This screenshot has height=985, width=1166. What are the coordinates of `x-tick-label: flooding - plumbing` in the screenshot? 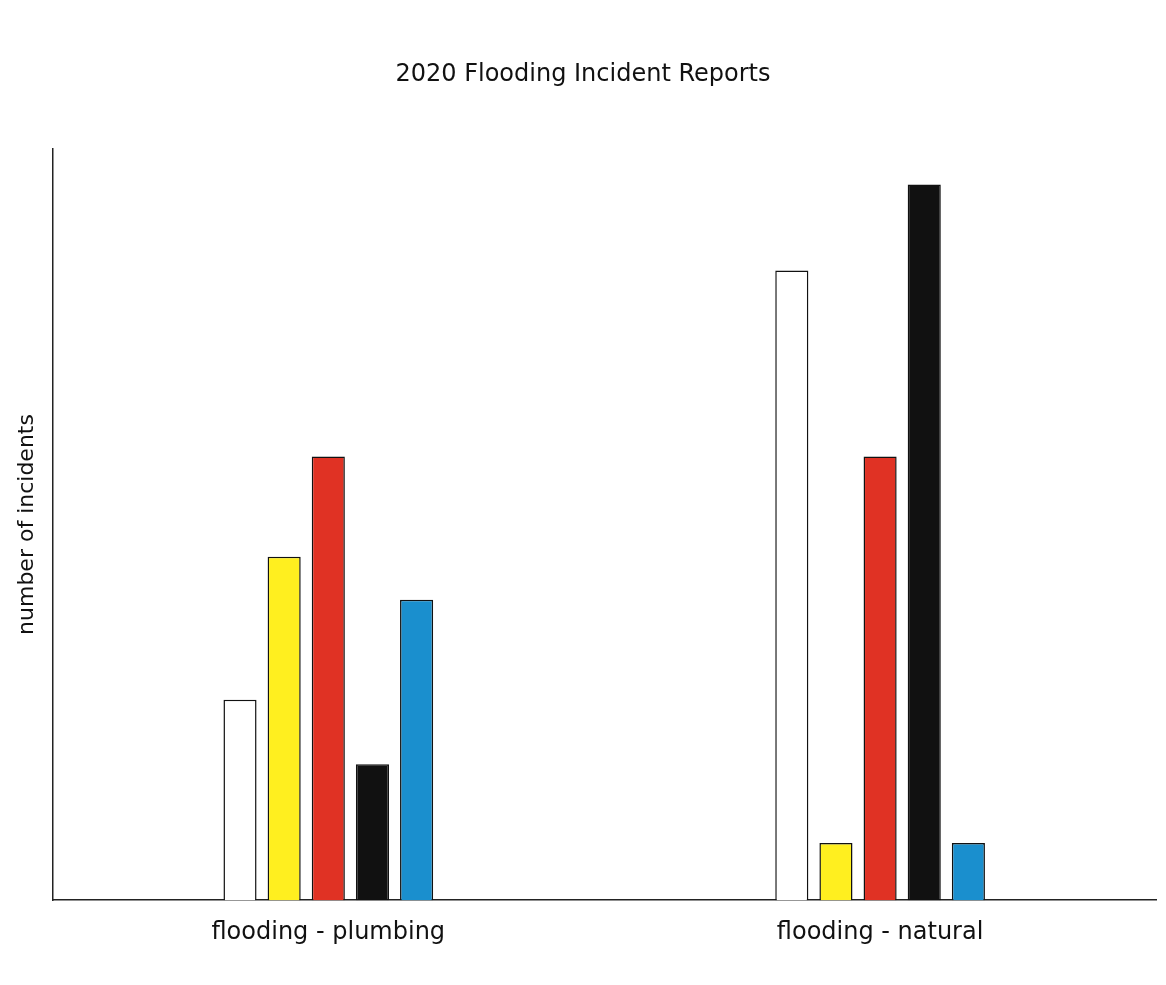 It's located at (328, 930).